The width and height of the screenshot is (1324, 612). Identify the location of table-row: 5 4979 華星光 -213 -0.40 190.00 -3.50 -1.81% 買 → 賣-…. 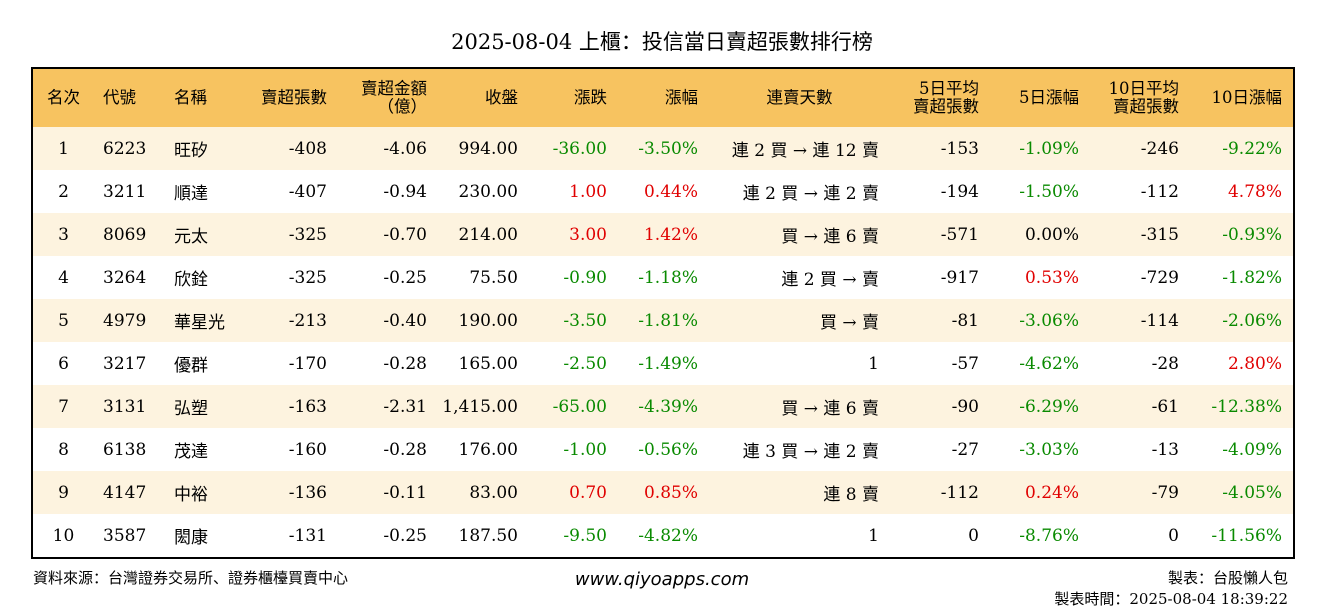
(663, 320).